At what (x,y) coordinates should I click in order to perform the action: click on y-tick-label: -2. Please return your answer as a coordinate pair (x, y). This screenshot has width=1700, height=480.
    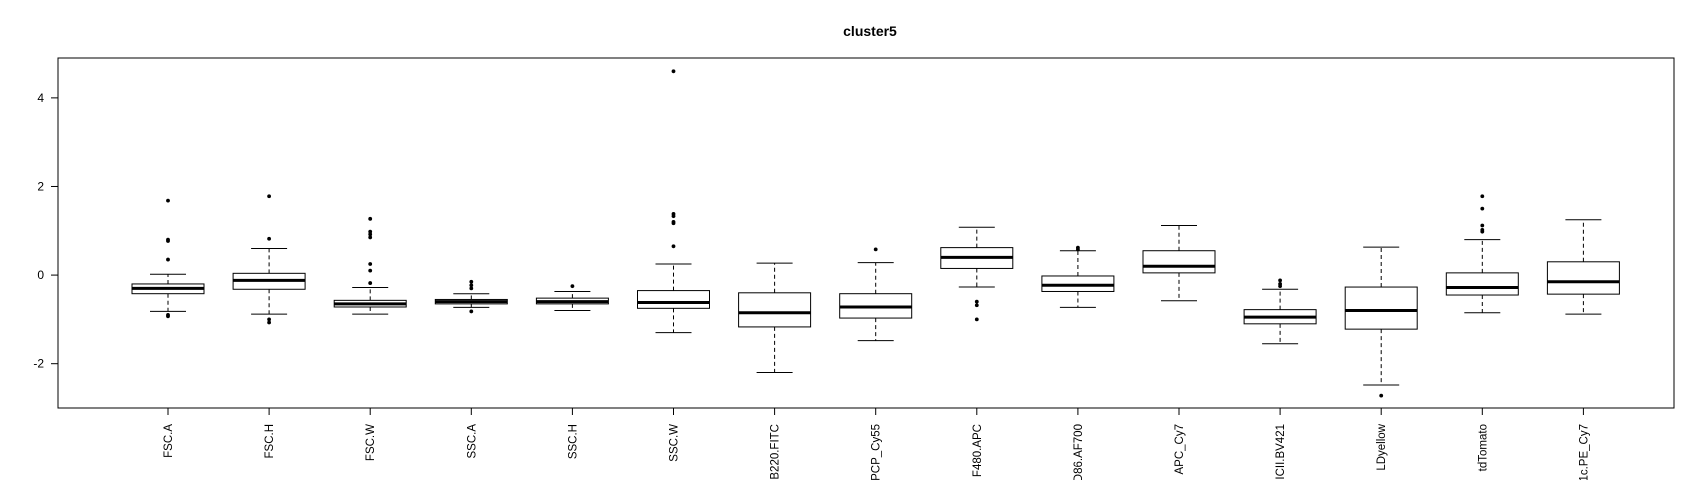
    Looking at the image, I should click on (38, 364).